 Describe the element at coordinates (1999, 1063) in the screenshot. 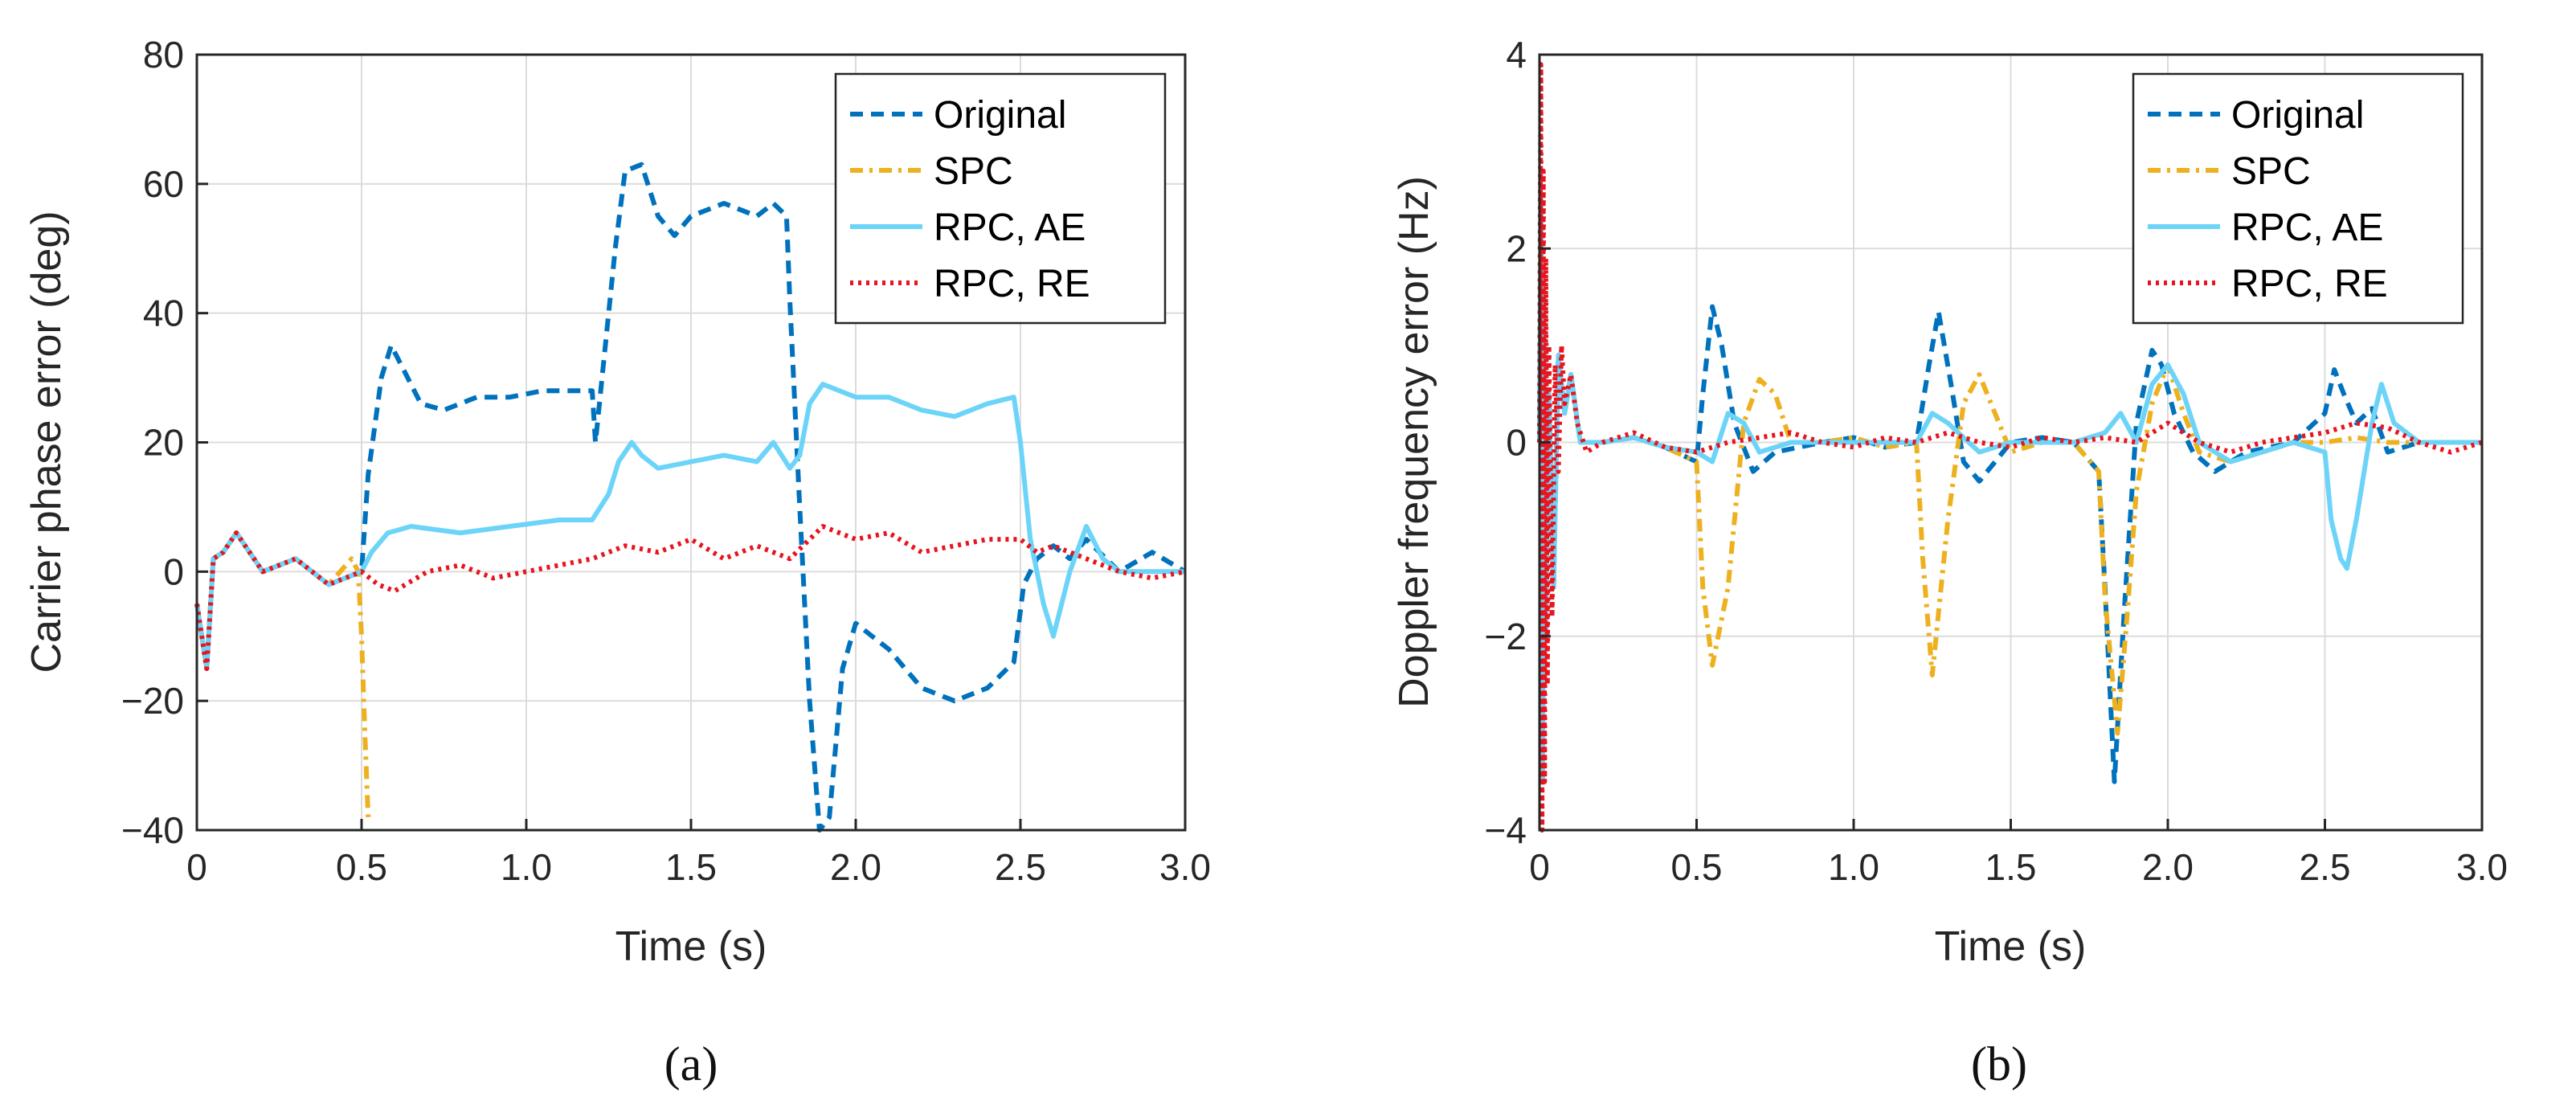

I see `caption-b: (b)` at that location.